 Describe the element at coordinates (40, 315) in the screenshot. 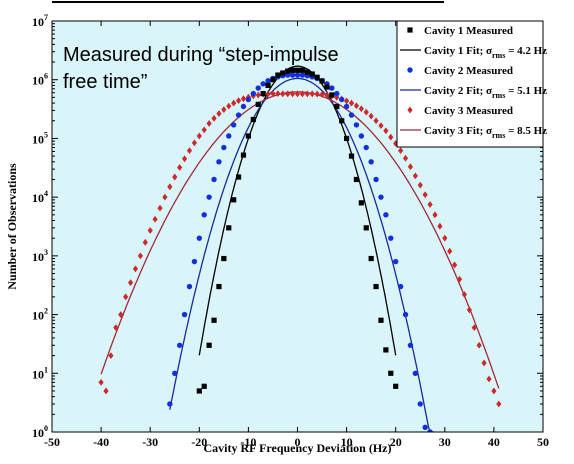

I see `y-tick-label: 10²` at that location.